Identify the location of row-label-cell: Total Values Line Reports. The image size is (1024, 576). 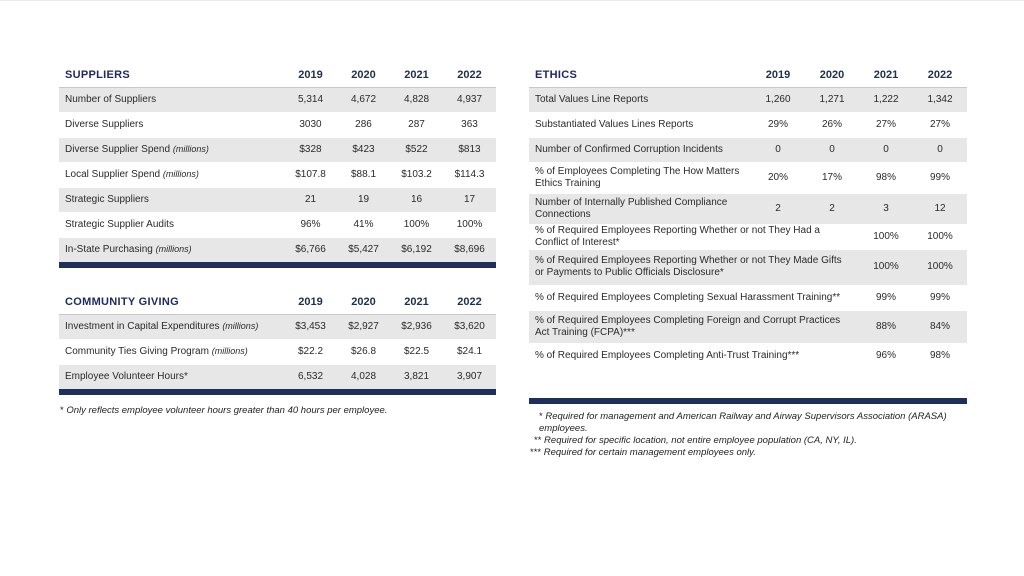
(640, 100).